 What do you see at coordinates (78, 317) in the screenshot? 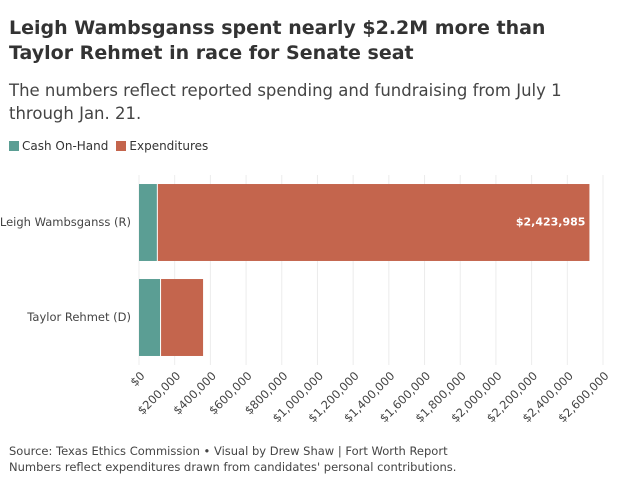
I see `y-tick-label: Taylor Rehmet (D)` at bounding box center [78, 317].